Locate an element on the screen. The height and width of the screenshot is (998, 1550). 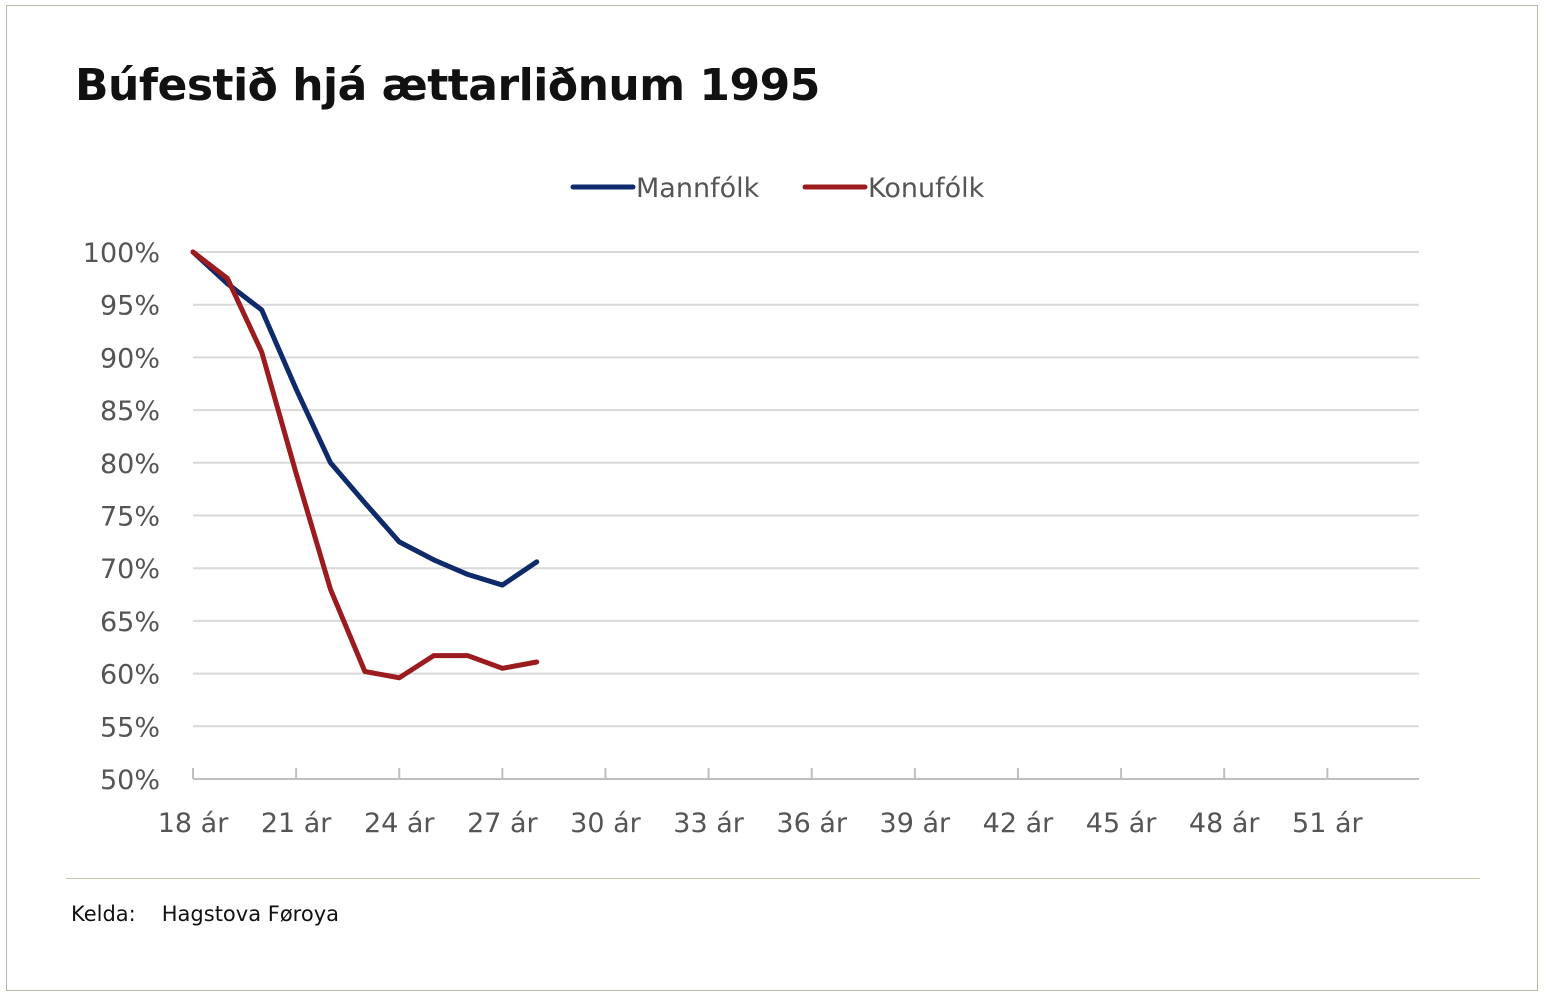
chart-title: Búfestið hjá ættarliðnum 1995 is located at coordinates (447, 85).